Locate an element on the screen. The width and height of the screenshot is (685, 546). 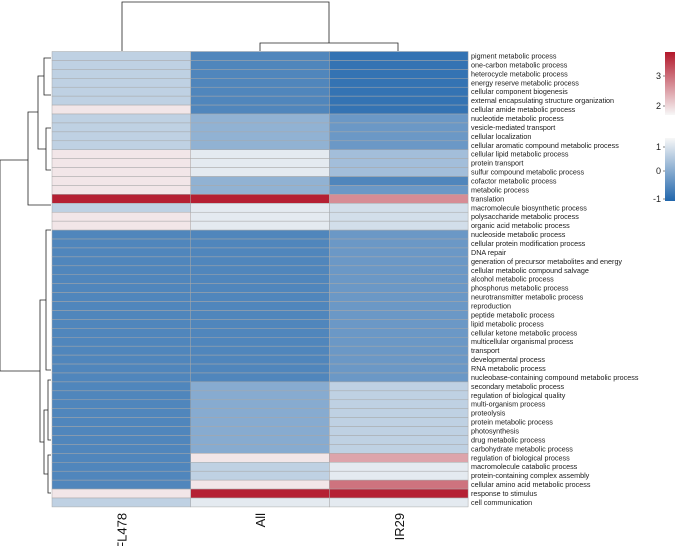
legend-tick-label: -1 is located at coordinates (657, 199).